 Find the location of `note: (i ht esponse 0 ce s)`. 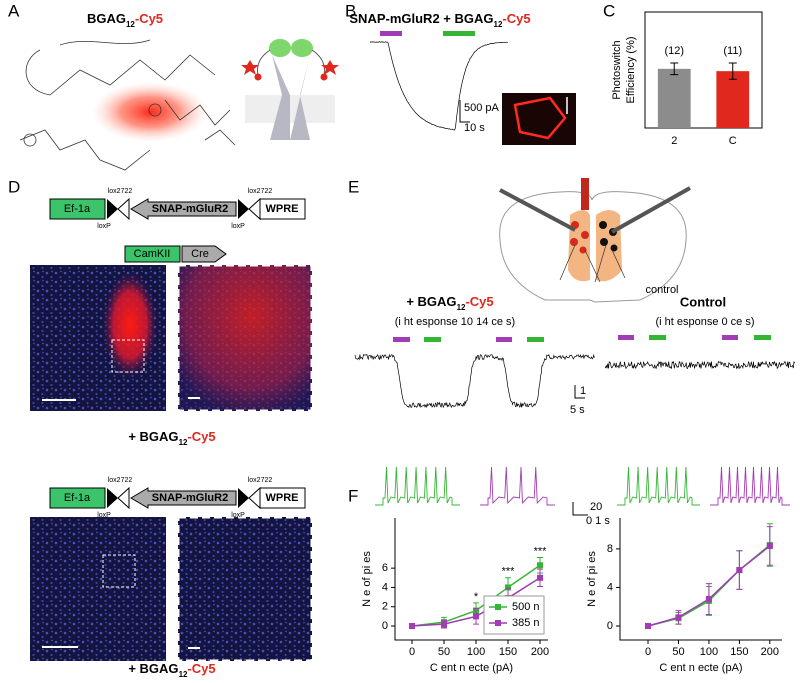

note: (i ht esponse 0 ce s) is located at coordinates (704, 322).